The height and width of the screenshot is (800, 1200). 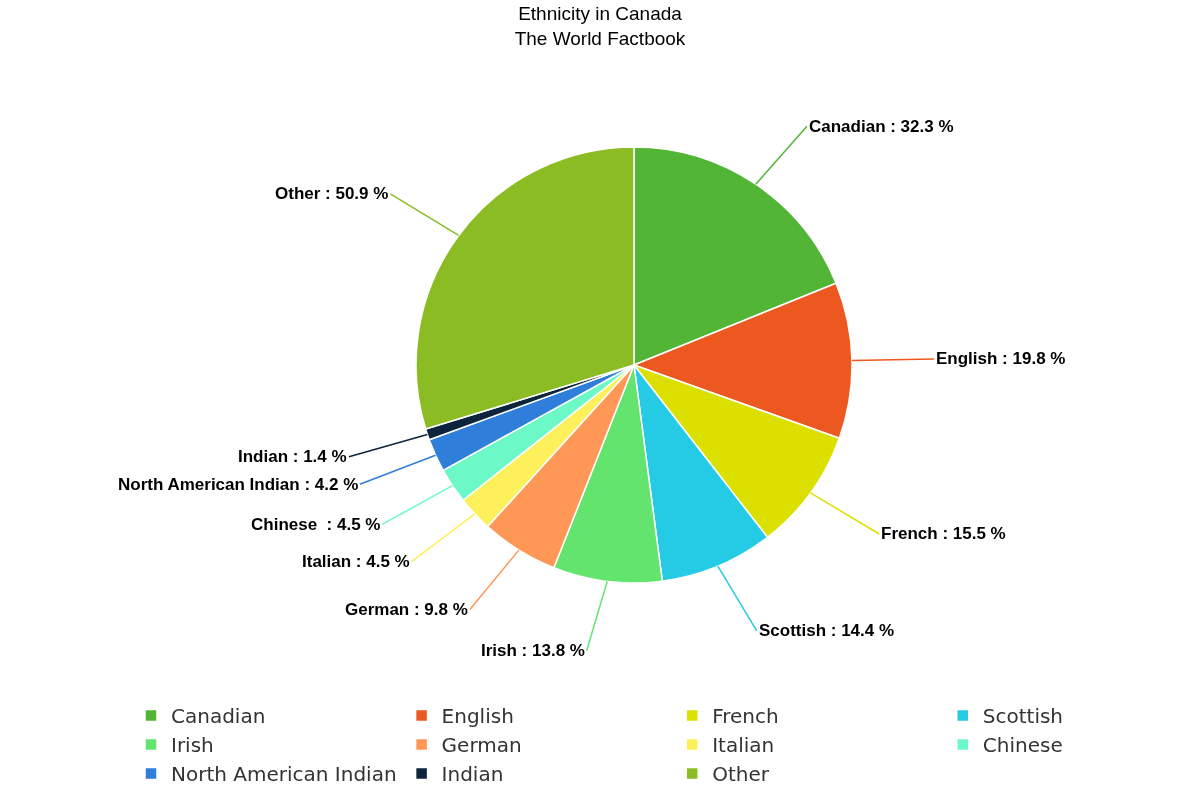 I want to click on chart-title: Ethnicity in Canada, so click(x=600, y=13).